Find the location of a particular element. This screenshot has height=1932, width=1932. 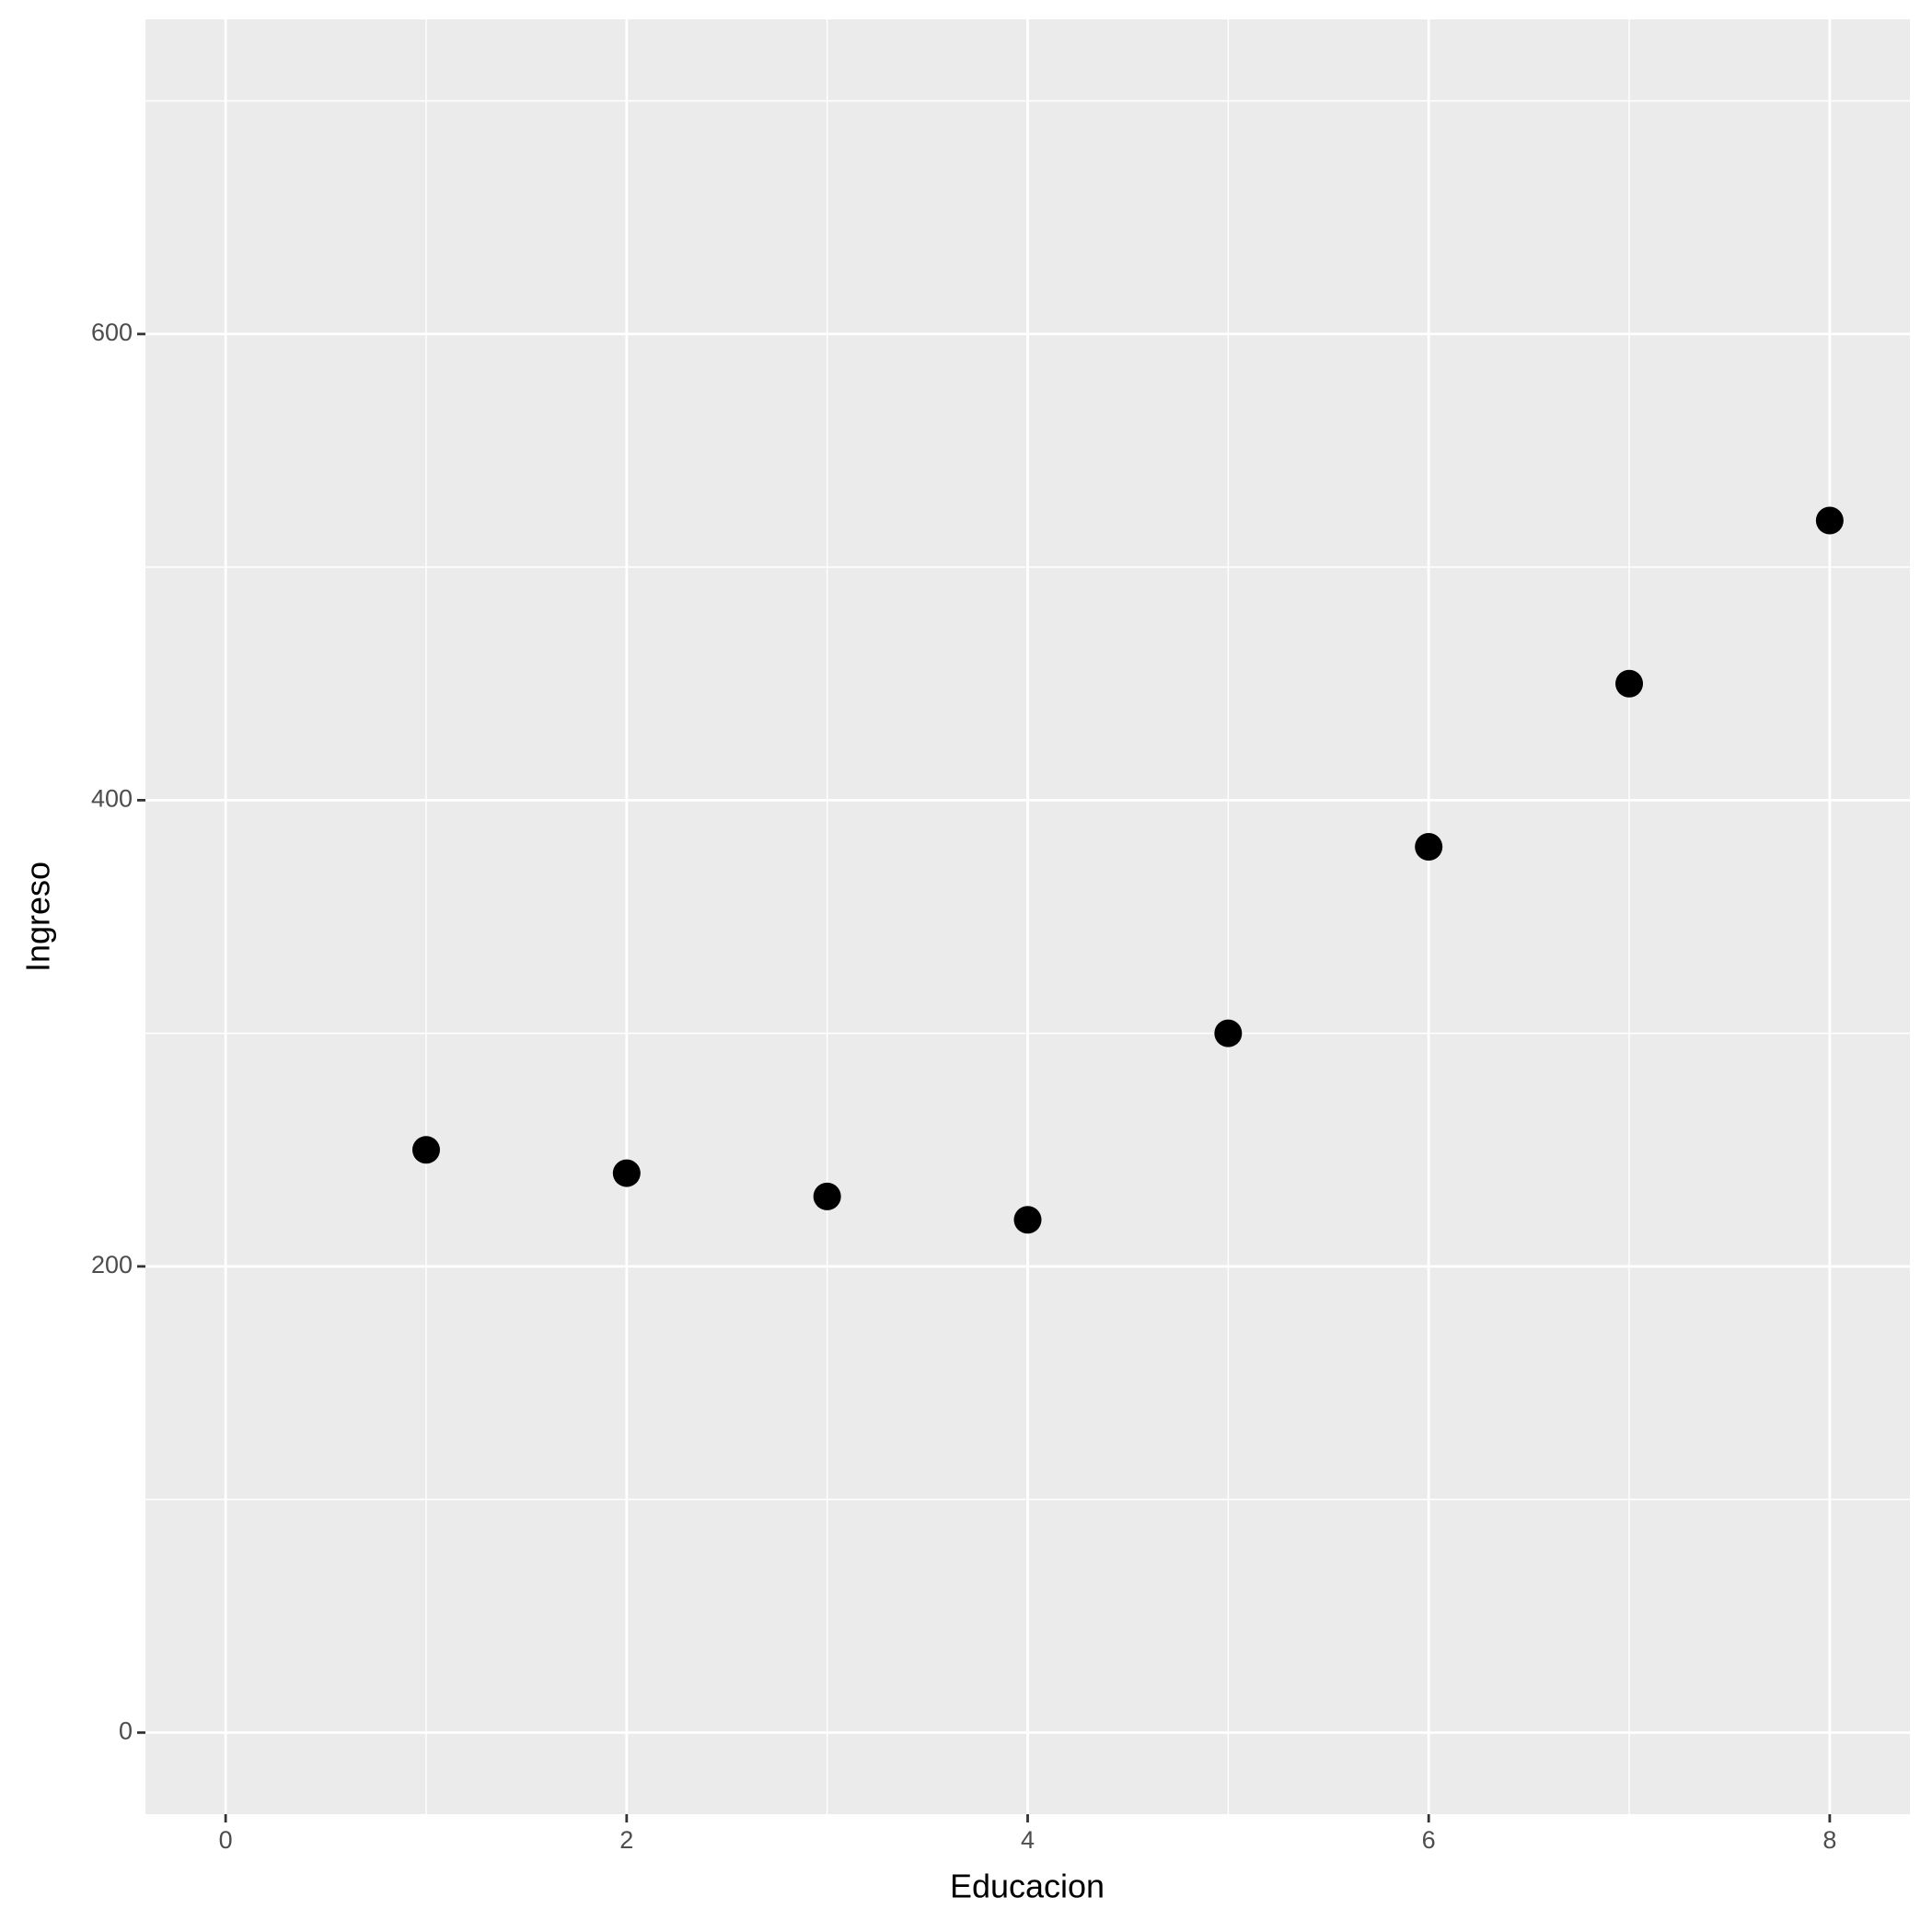

x-tick-label: 0 is located at coordinates (226, 1840).